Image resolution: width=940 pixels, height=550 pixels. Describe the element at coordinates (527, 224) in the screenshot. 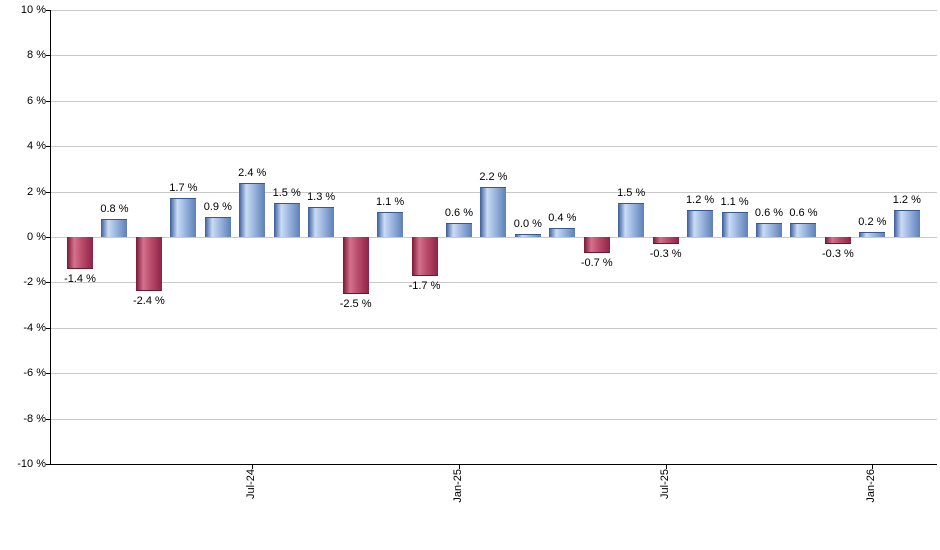

I see `bar-value-label: 0.0 %` at that location.